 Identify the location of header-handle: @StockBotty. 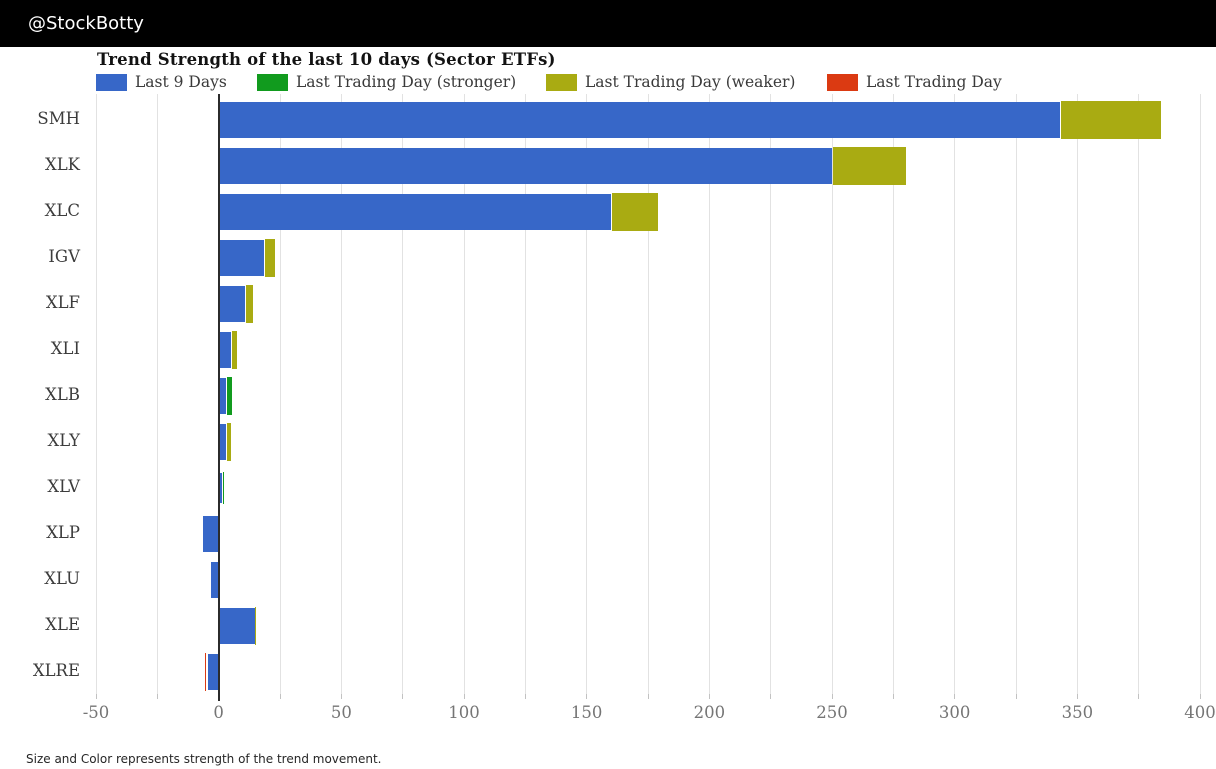
(86, 23).